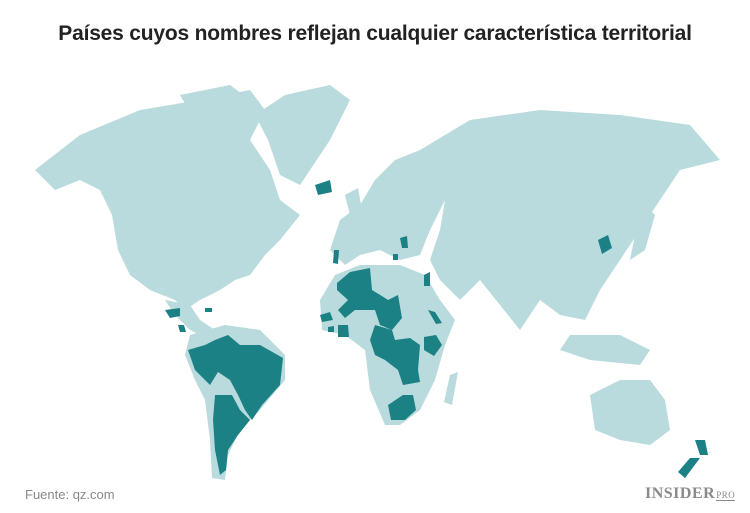  What do you see at coordinates (605, 350) in the screenshot?
I see `southeast-asia-islands` at bounding box center [605, 350].